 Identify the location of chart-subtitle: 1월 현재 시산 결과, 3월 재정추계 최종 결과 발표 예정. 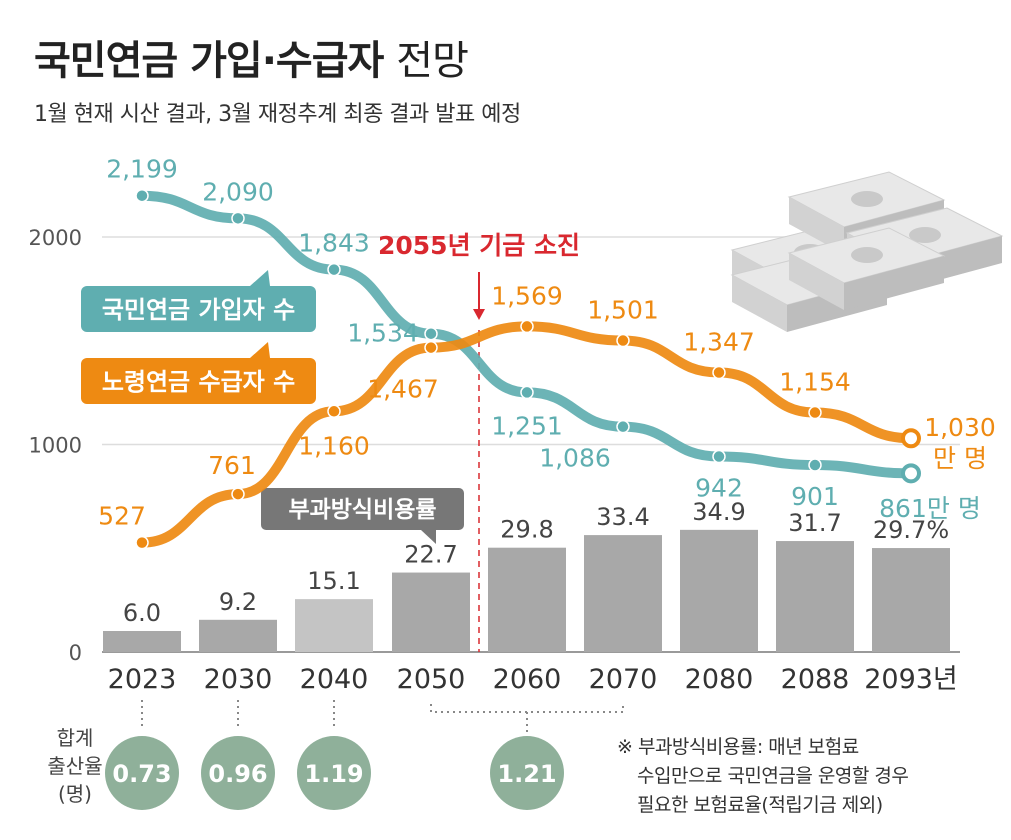
(277, 114).